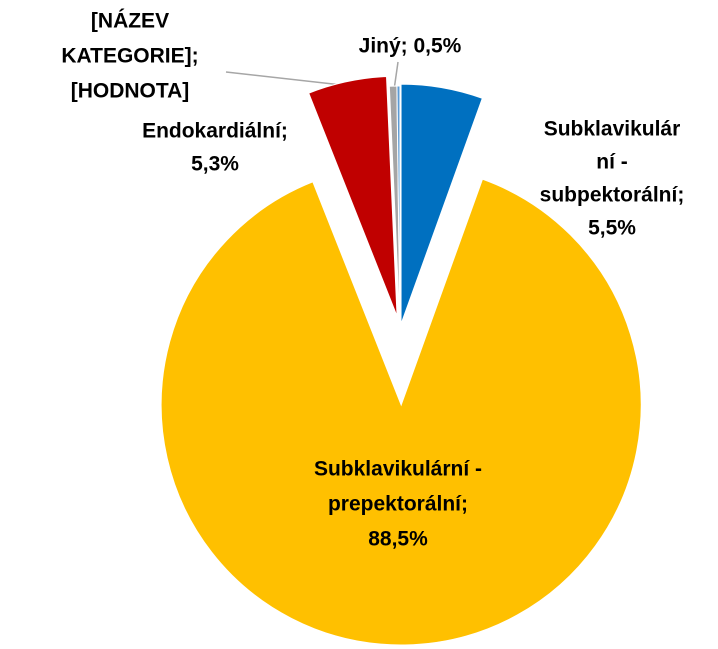  What do you see at coordinates (129, 56) in the screenshot?
I see `data-label: KATEGORIE];` at bounding box center [129, 56].